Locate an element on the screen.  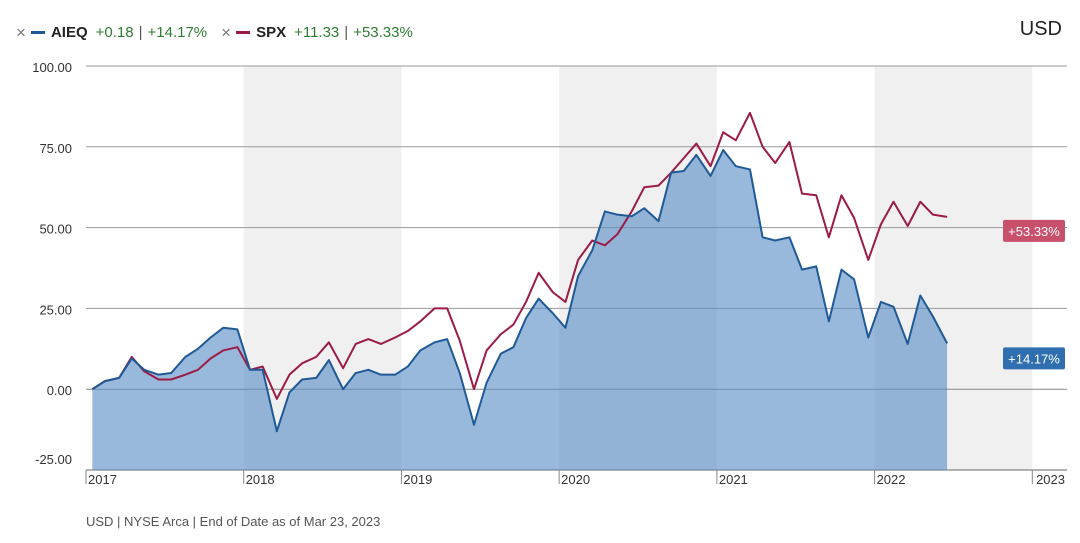
x-tick-label-3: 2020 is located at coordinates (575, 479).